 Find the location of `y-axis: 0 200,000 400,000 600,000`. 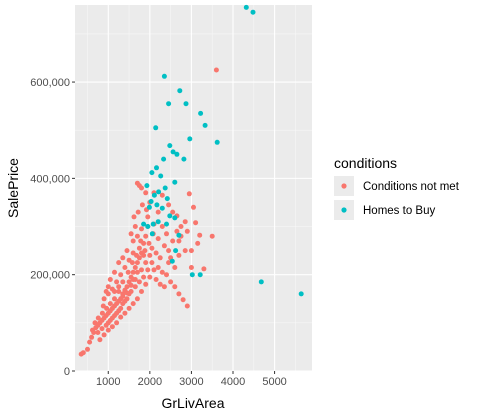

y-axis: 0 200,000 400,000 600,000 is located at coordinates (52, 227).